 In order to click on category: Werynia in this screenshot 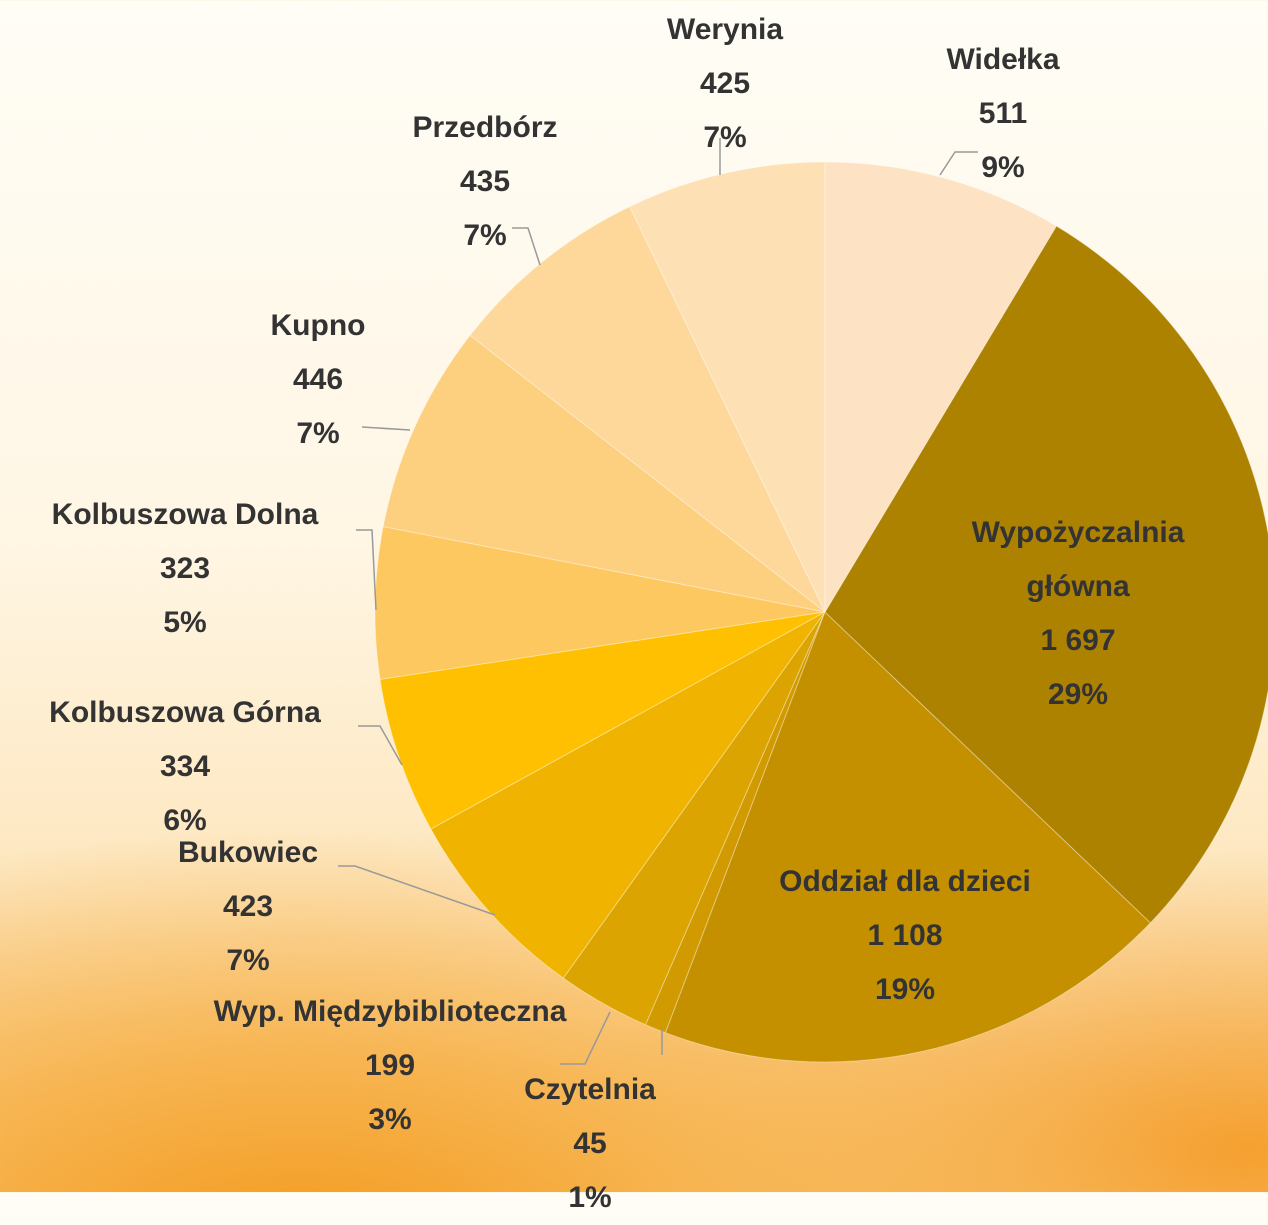, I will do `click(725, 29)`.